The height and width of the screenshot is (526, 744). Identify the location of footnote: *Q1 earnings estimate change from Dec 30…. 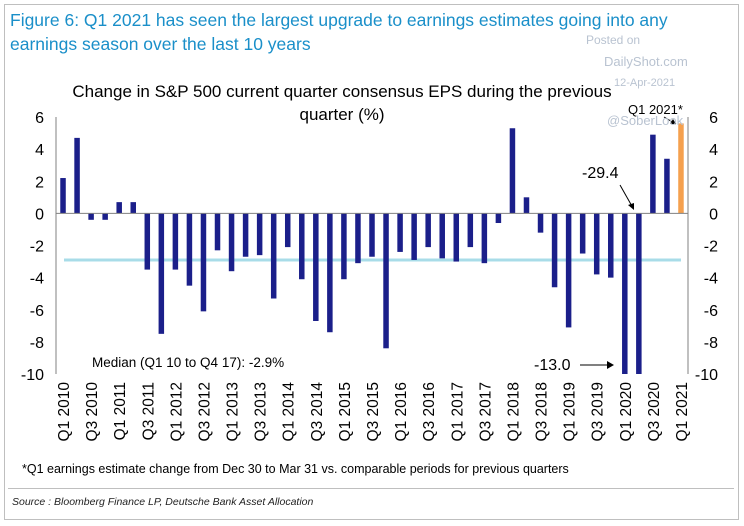
(295, 469).